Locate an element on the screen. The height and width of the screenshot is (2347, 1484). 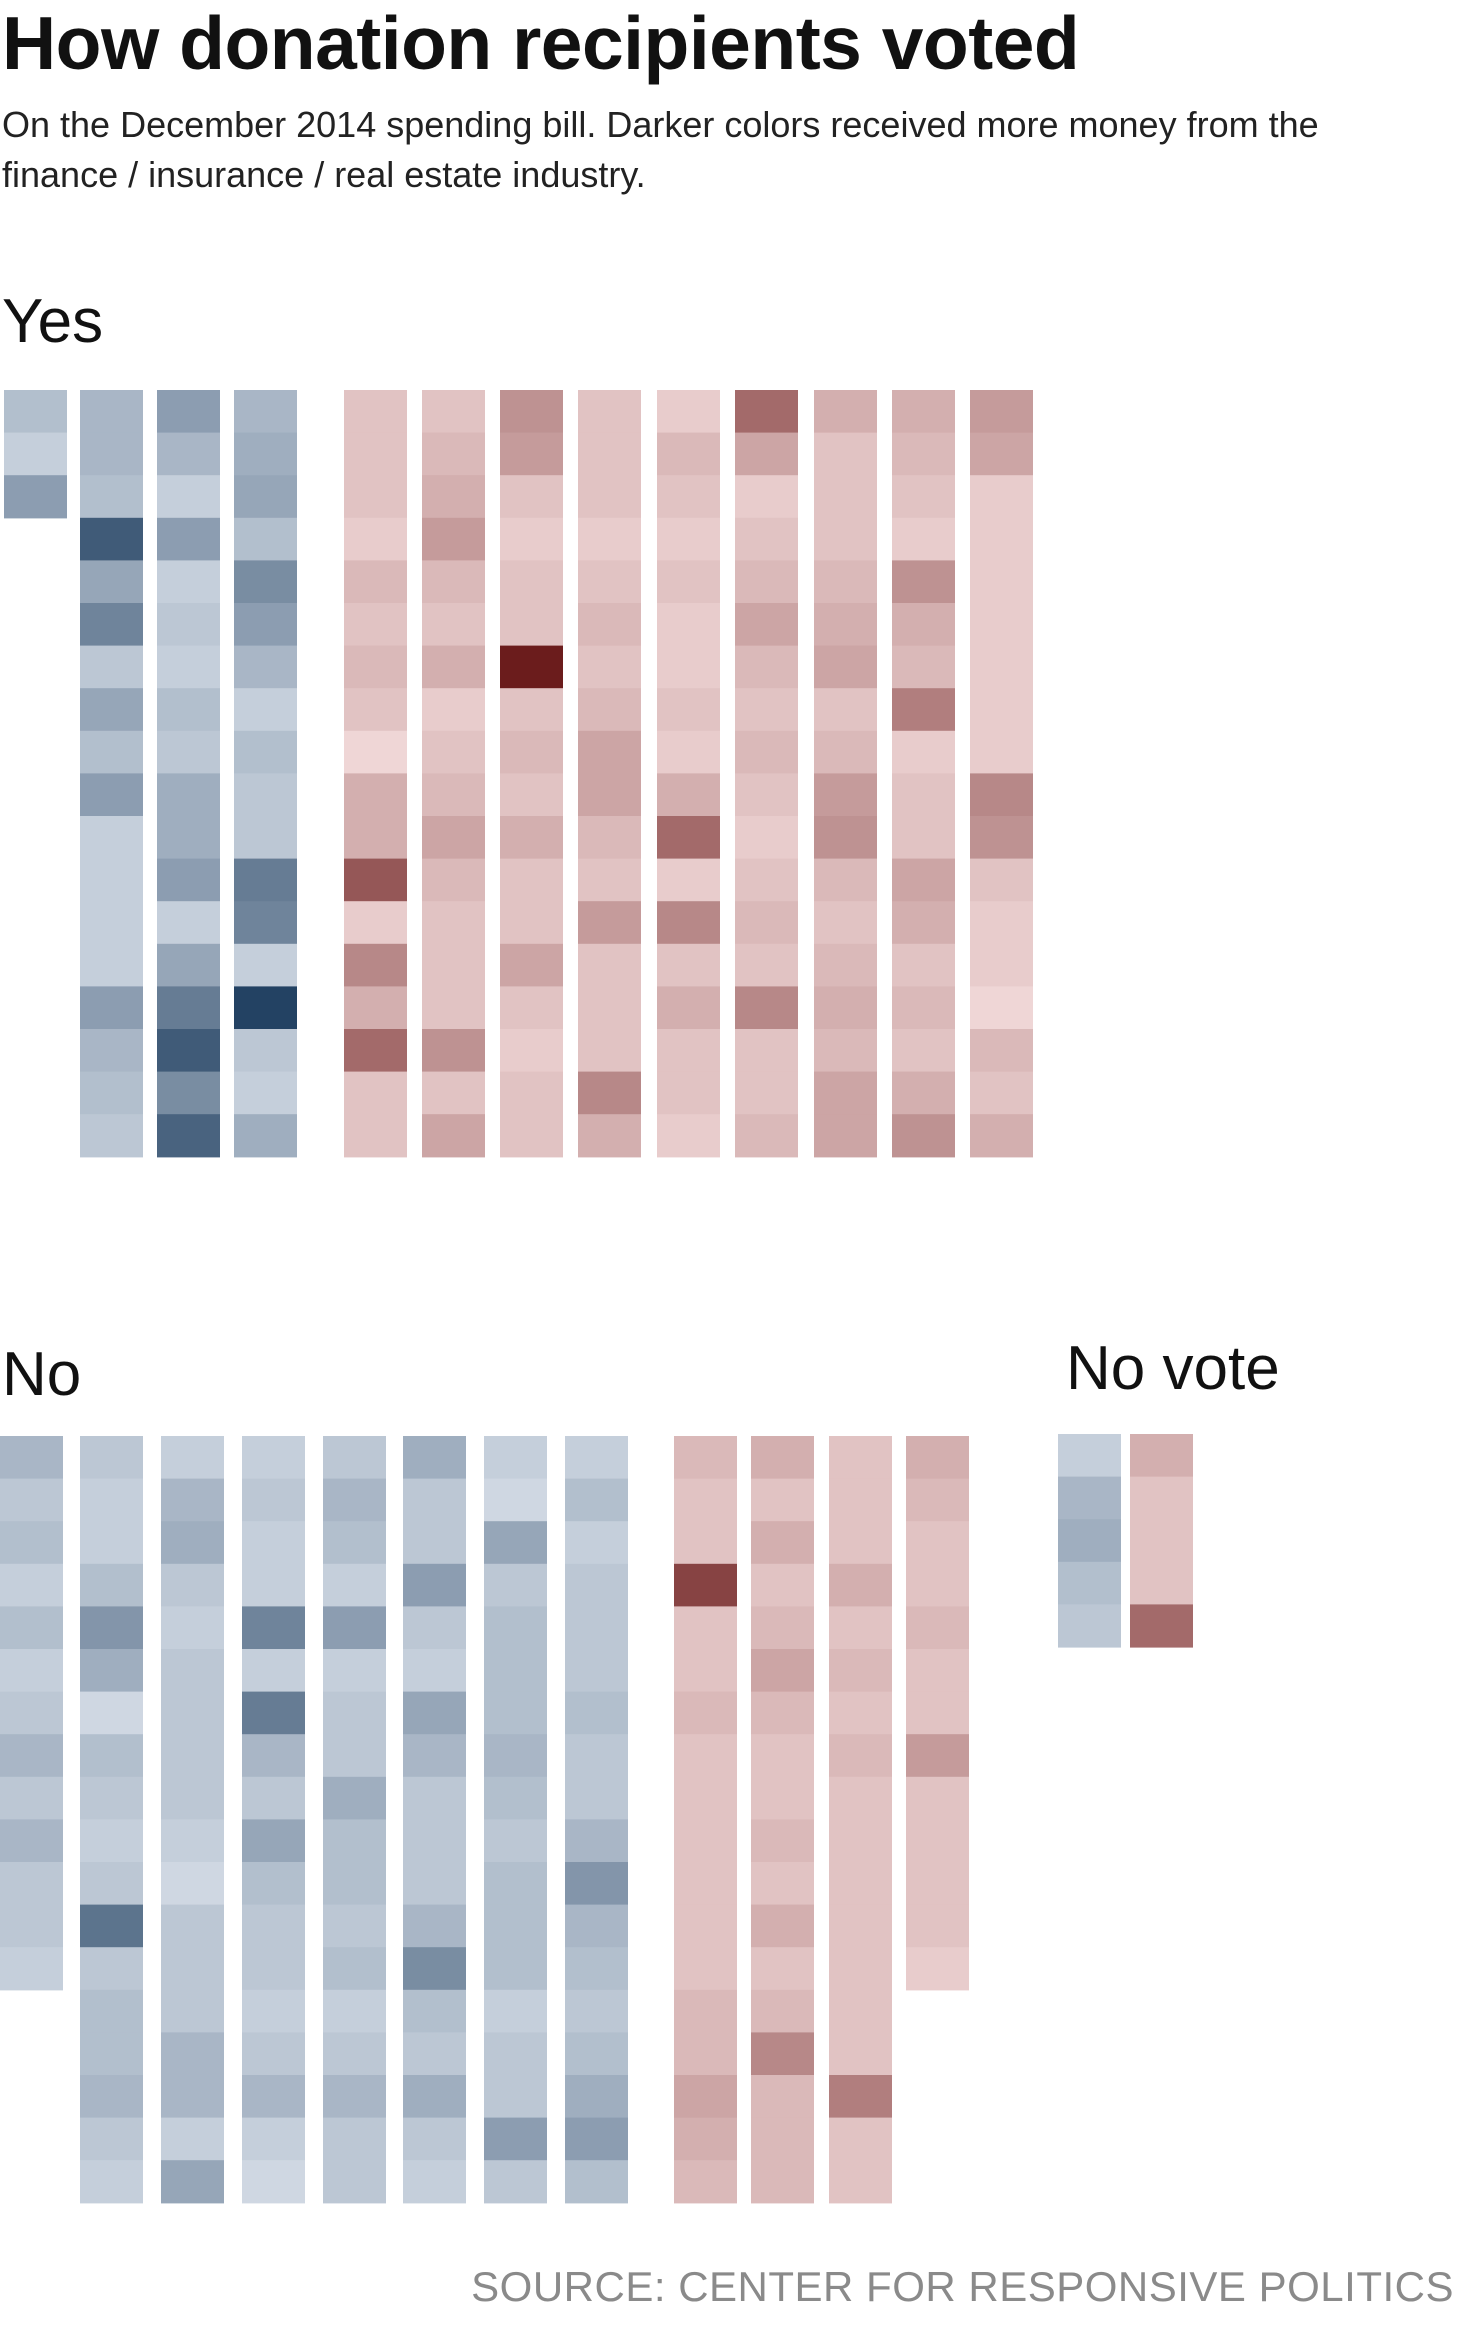
cell-yes-dem-c1-r3 is located at coordinates (35, 497).